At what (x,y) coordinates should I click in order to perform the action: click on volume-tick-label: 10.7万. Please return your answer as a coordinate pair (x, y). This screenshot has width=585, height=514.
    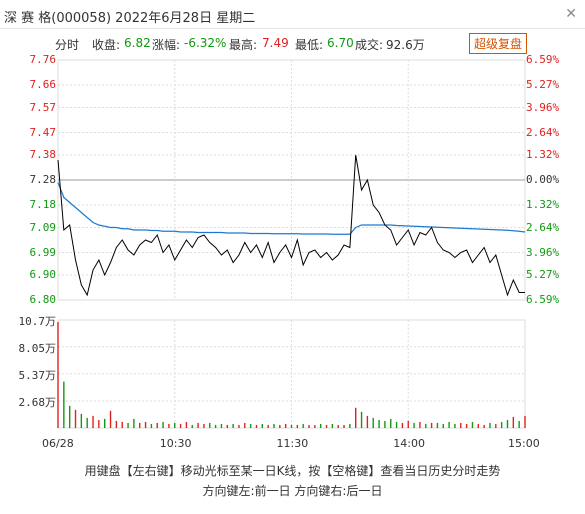
    Looking at the image, I should click on (28, 321).